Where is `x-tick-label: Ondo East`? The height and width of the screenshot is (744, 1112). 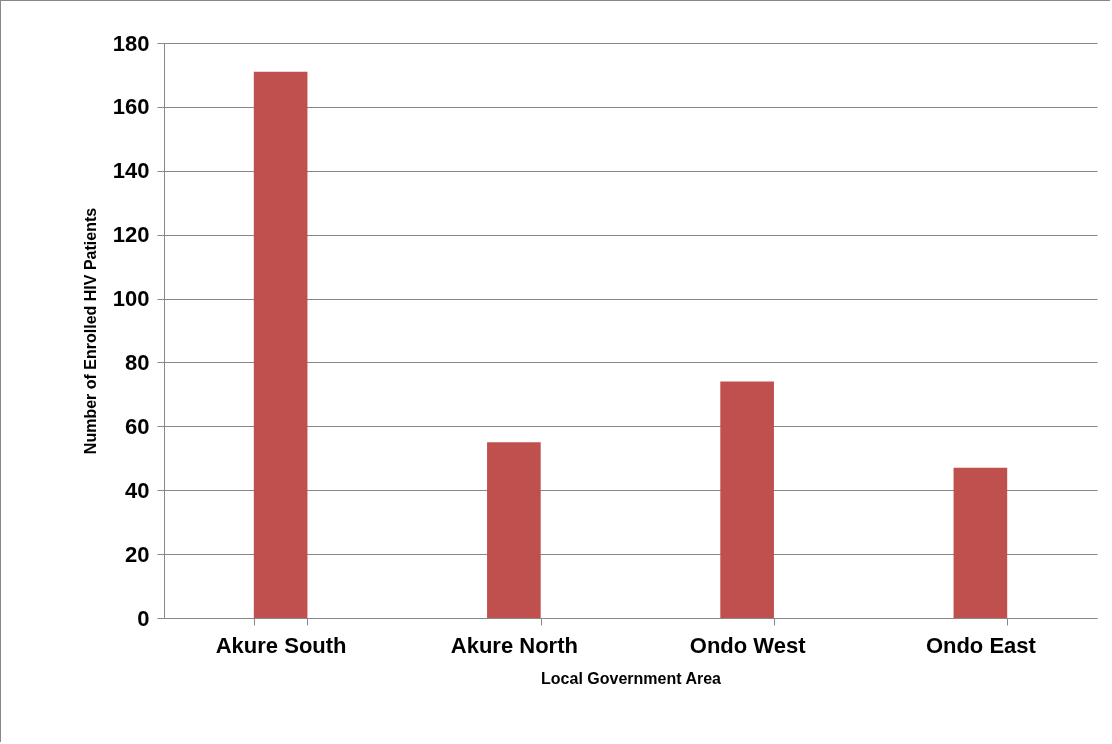
x-tick-label: Ondo East is located at coordinates (981, 645).